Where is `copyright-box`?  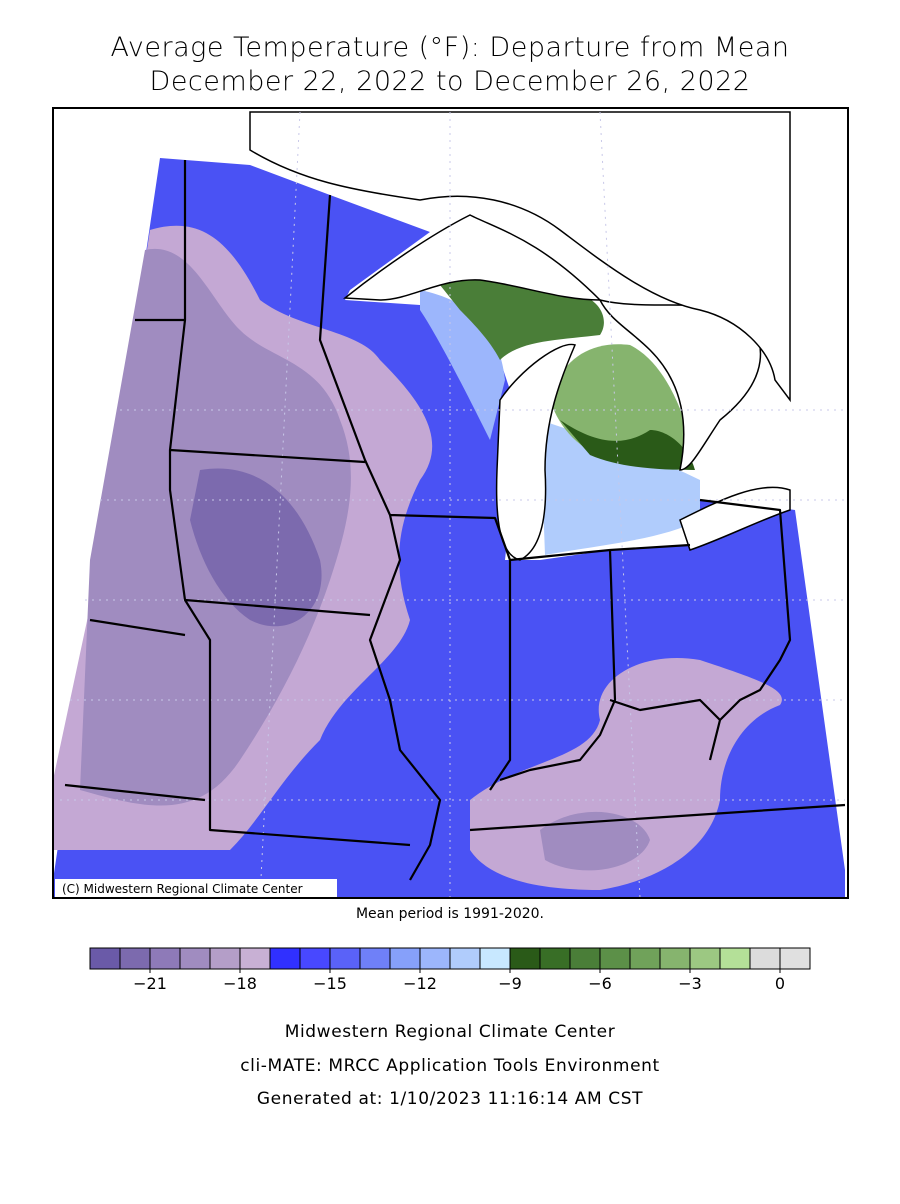
copyright-box is located at coordinates (196, 888).